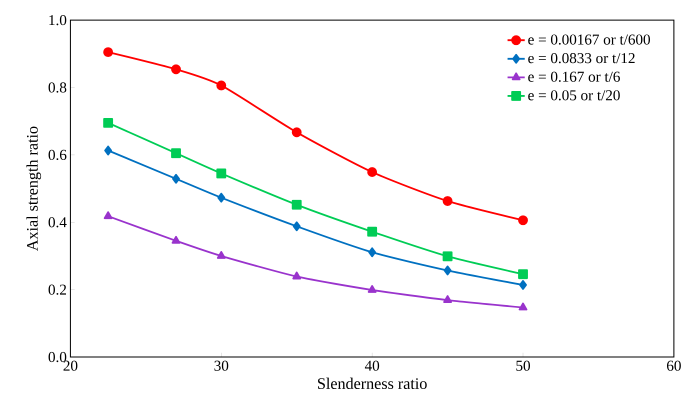 This screenshot has width=694, height=419. I want to click on x-tick-label: 20, so click(71, 365).